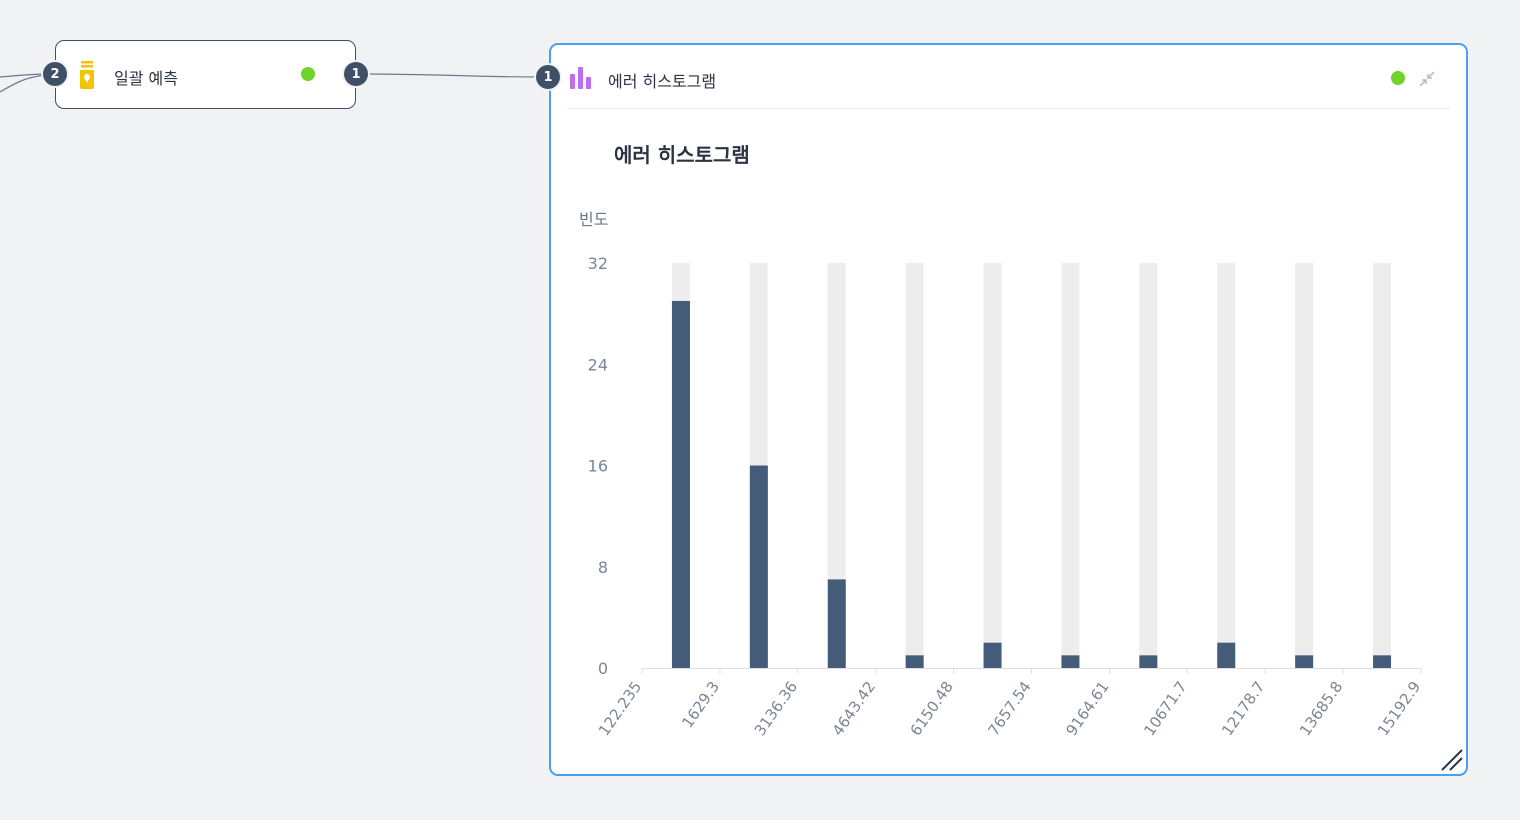  I want to click on y-tick-label: 16, so click(598, 466).